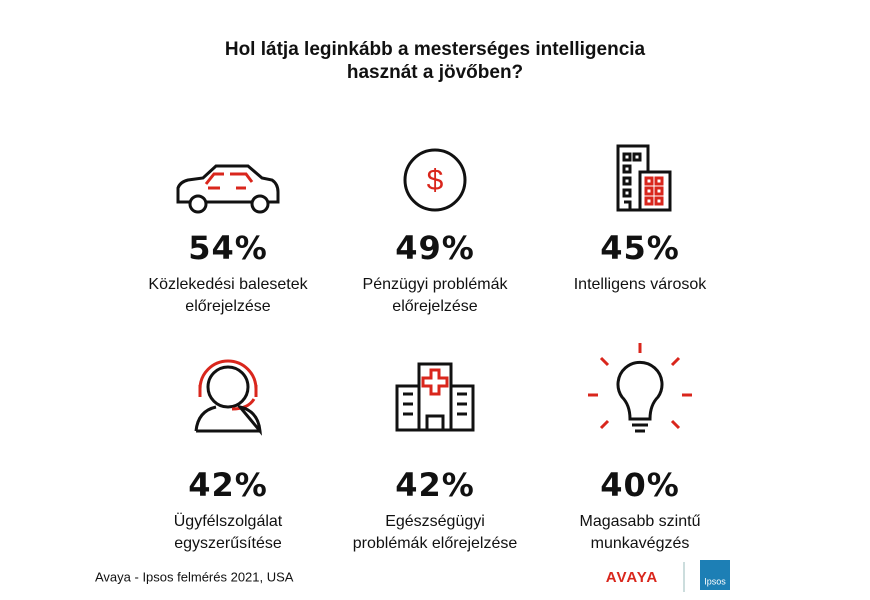  I want to click on item-label: munkavégzés, so click(640, 543).